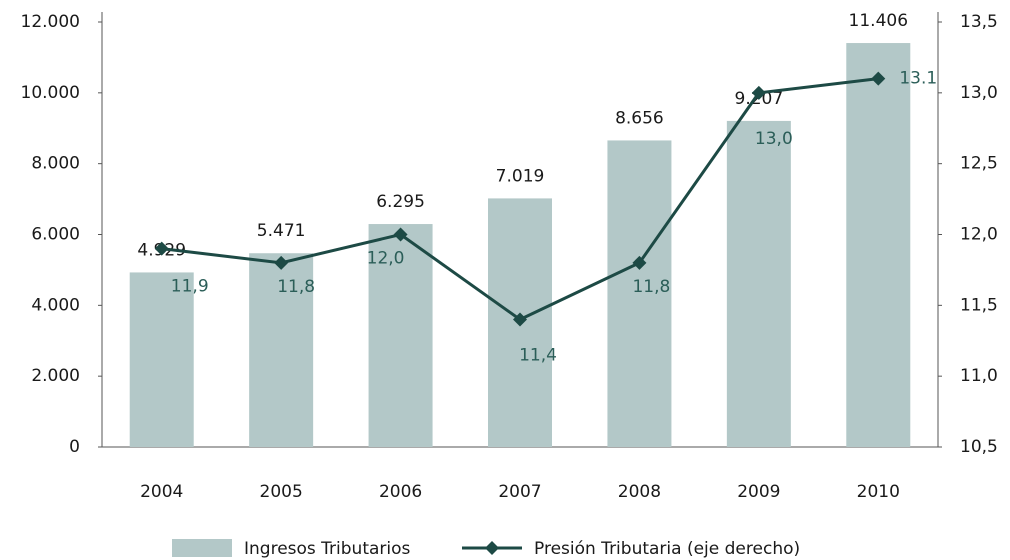  Describe the element at coordinates (520, 176) in the screenshot. I see `bar-value-label: 7.019` at that location.